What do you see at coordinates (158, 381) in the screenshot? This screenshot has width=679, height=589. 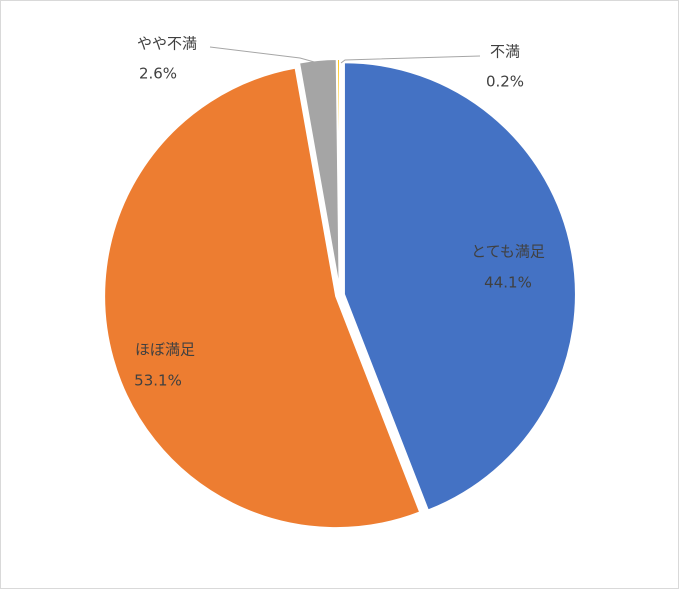 I see `value-label: 53.1%` at bounding box center [158, 381].